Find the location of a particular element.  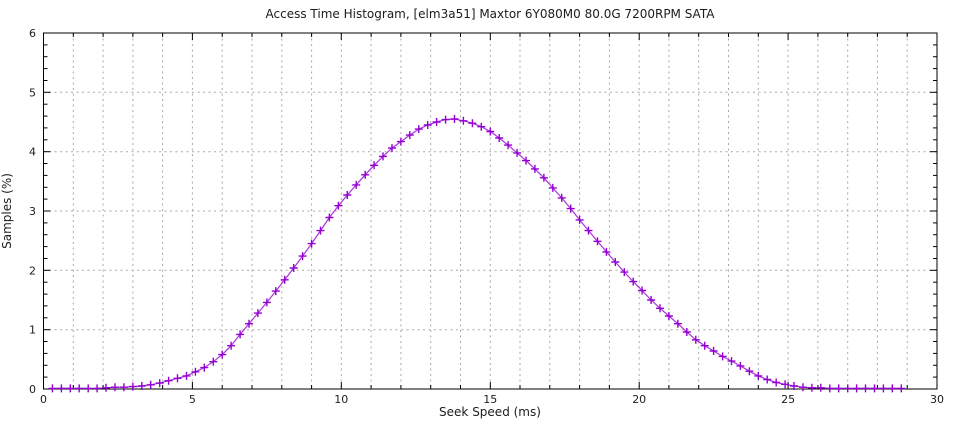

y-tick-label: 6 is located at coordinates (32, 33).